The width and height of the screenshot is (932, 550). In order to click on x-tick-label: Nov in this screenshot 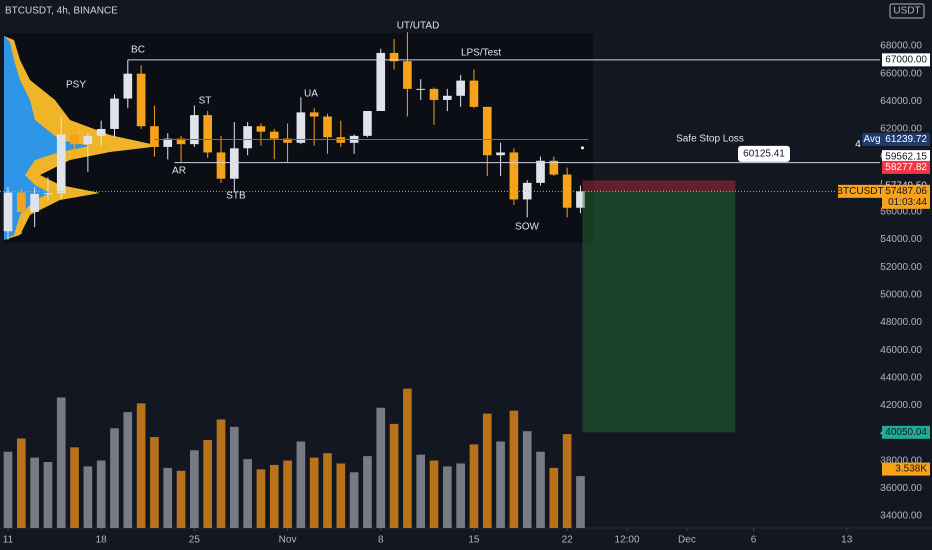, I will do `click(288, 540)`.